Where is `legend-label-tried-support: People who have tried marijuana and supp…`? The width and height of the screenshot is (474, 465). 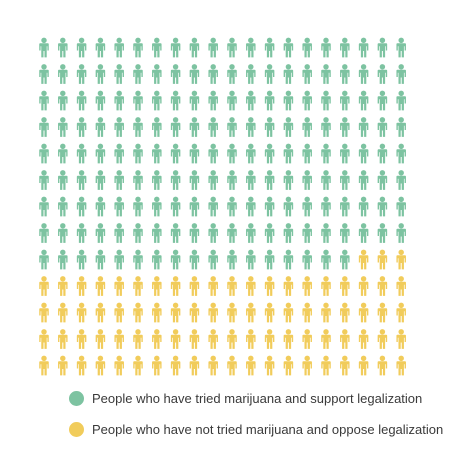
legend-label-tried-support: People who have tried marijuana and supp… is located at coordinates (257, 398).